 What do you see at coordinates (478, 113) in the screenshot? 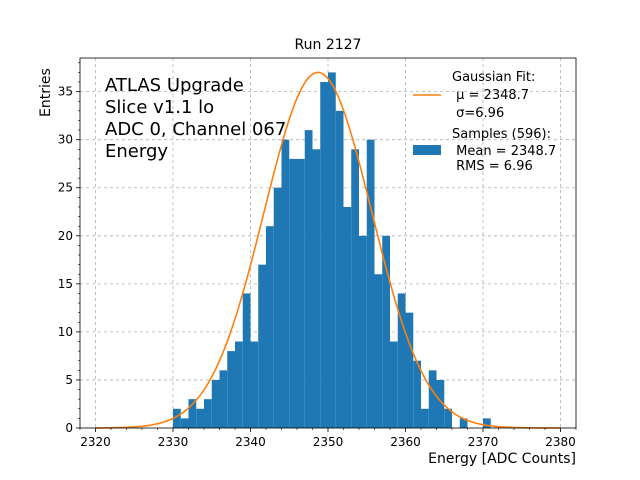
I see `legend-fit-line-3: σ=6.96` at bounding box center [478, 113].